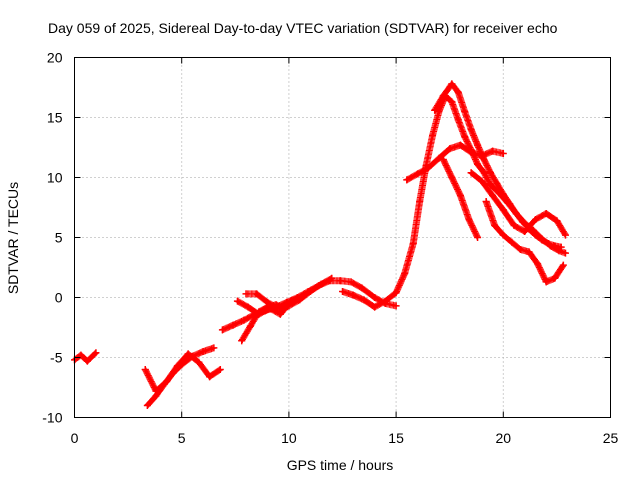 The image size is (640, 480). Describe the element at coordinates (289, 438) in the screenshot. I see `x-tick-label: 10` at that location.